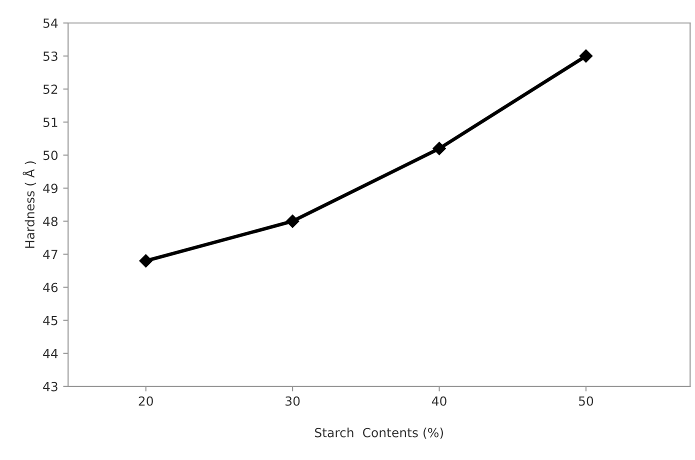 The width and height of the screenshot is (695, 460). Describe the element at coordinates (29, 204) in the screenshot. I see `y-axis-title: Hardness ( Å )` at that location.